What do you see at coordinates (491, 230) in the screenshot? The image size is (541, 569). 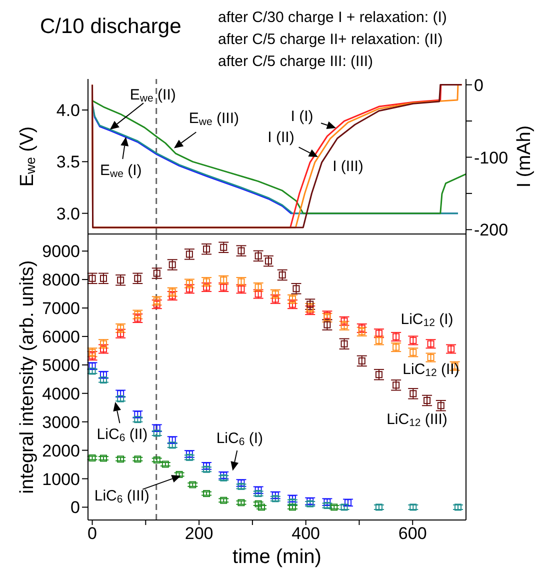 I see `y2-tick-label: -200` at bounding box center [491, 230].